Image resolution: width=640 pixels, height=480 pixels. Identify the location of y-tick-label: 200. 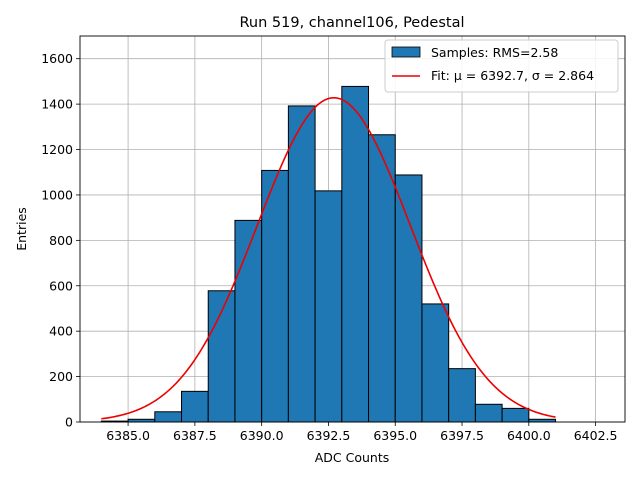
(61, 376).